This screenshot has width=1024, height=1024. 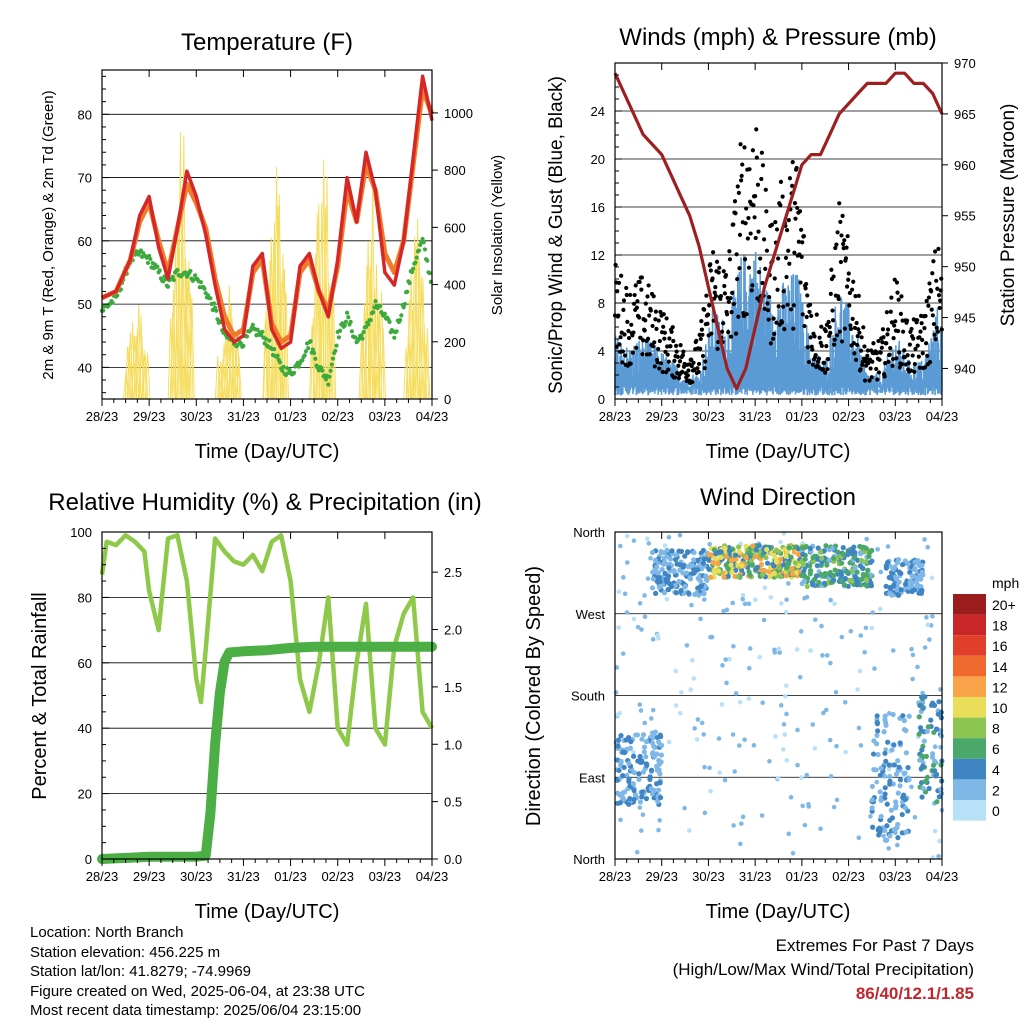 What do you see at coordinates (107, 932) in the screenshot?
I see `location-text: Location: North Branch` at bounding box center [107, 932].